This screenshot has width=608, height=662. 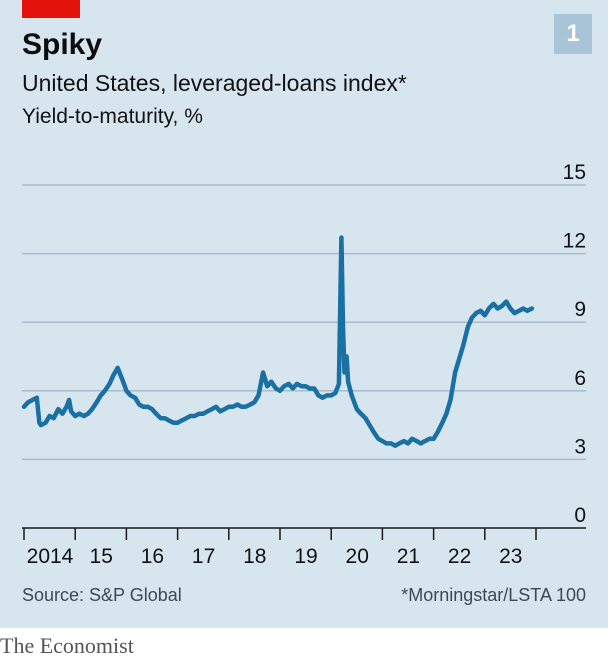 I want to click on y-tick-label: 9, so click(x=580, y=309).